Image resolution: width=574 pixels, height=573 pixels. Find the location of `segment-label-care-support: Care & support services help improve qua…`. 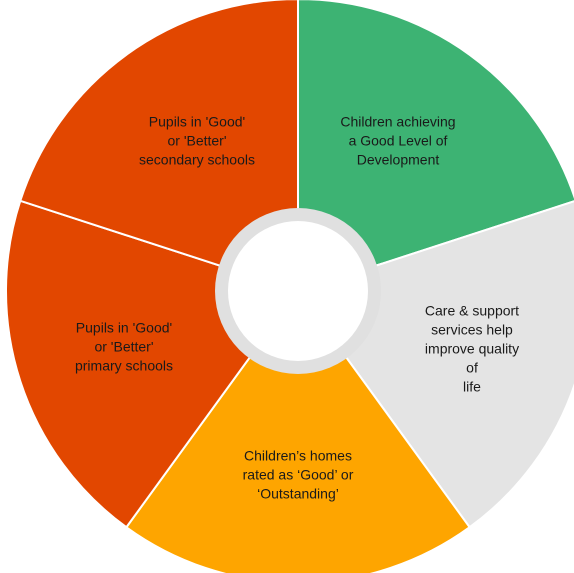

segment-label-care-support: Care & support services help improve qua… is located at coordinates (472, 348).